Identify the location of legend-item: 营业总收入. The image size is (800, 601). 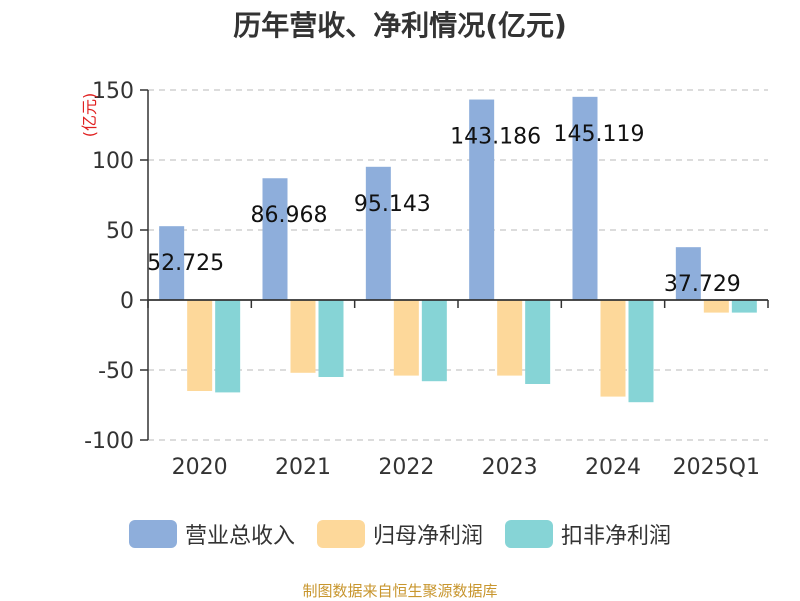
(211, 534).